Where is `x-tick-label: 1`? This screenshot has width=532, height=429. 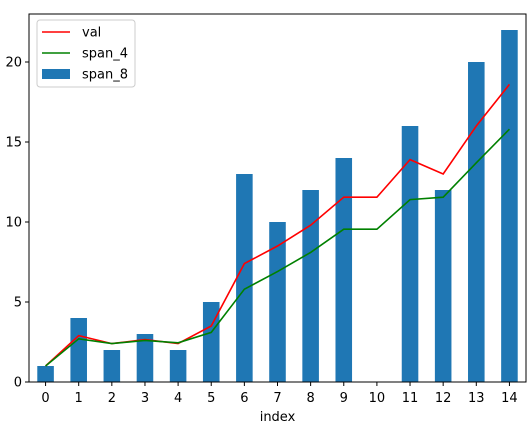 x-tick-label: 1 is located at coordinates (79, 398).